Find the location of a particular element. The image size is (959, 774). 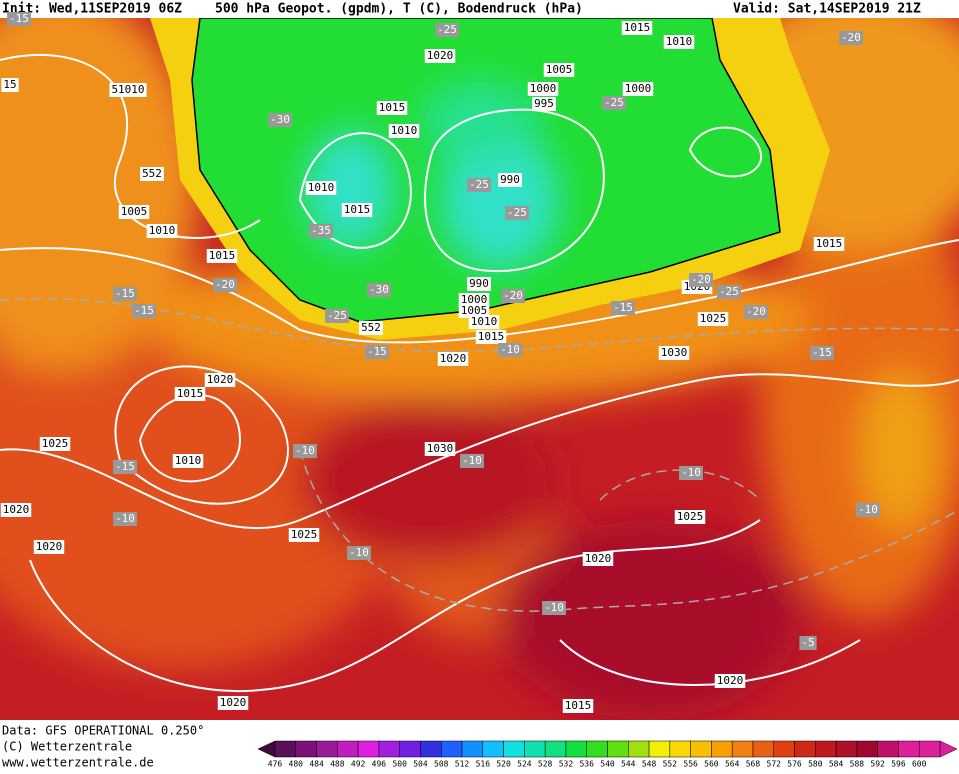

isobar-label: 15 is located at coordinates (10, 85).